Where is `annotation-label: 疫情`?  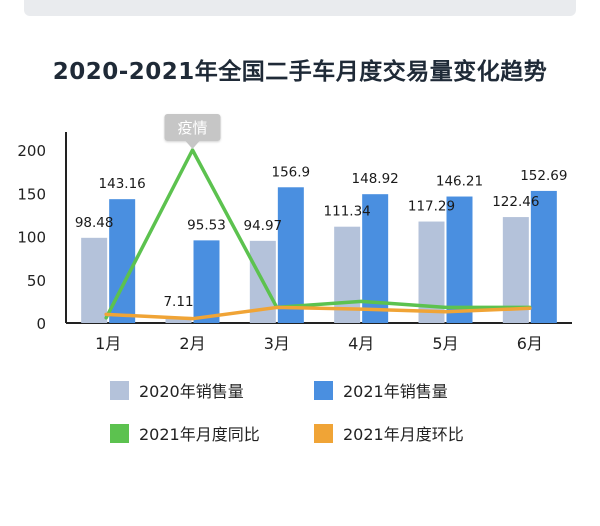
annotation-label: 疫情 is located at coordinates (192, 128).